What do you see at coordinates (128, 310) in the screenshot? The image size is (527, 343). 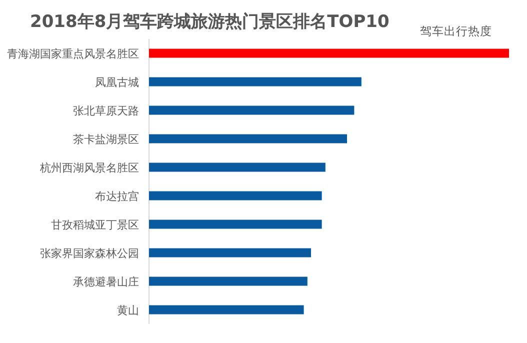 I see `y-tick-label: 黄山` at bounding box center [128, 310].